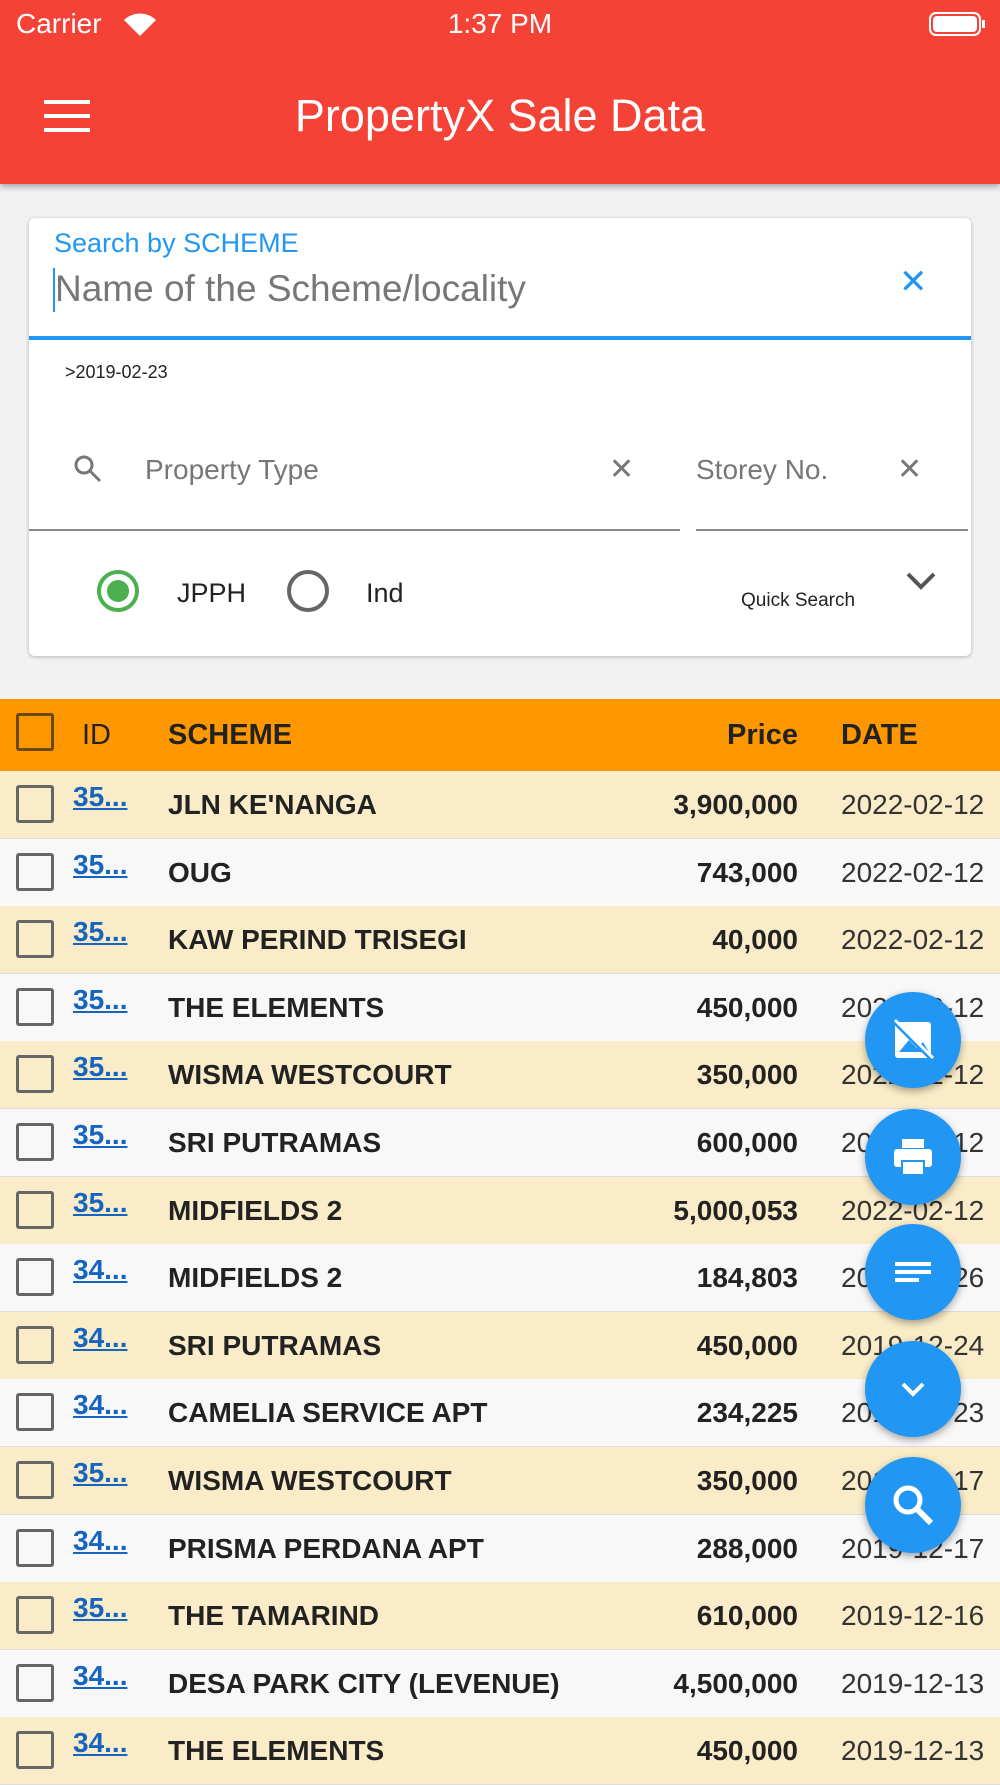 This screenshot has width=1000, height=1785. Describe the element at coordinates (747, 1413) in the screenshot. I see `row-price: 234,225` at that location.